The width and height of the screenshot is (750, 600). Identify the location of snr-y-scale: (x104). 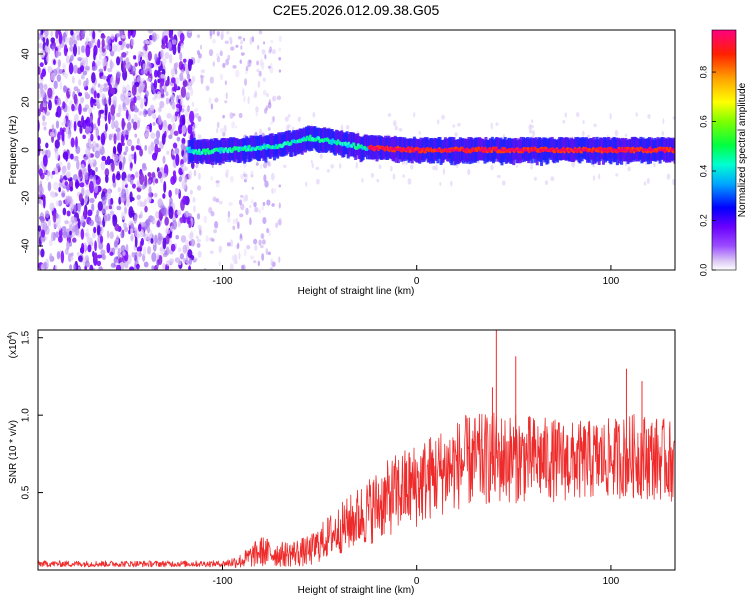
(13, 345).